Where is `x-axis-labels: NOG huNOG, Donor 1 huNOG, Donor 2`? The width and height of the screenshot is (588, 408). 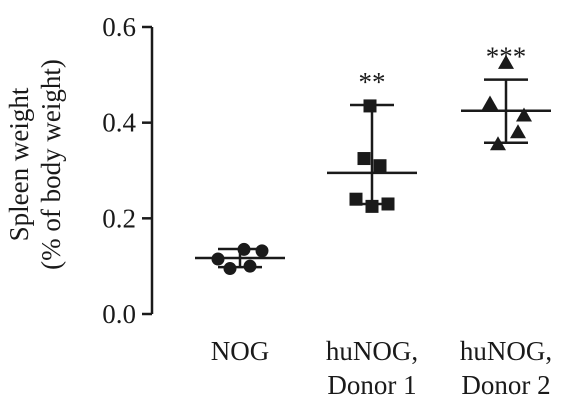
x-axis-labels: NOG huNOG, Donor 1 huNOG, Donor 2 is located at coordinates (381, 368).